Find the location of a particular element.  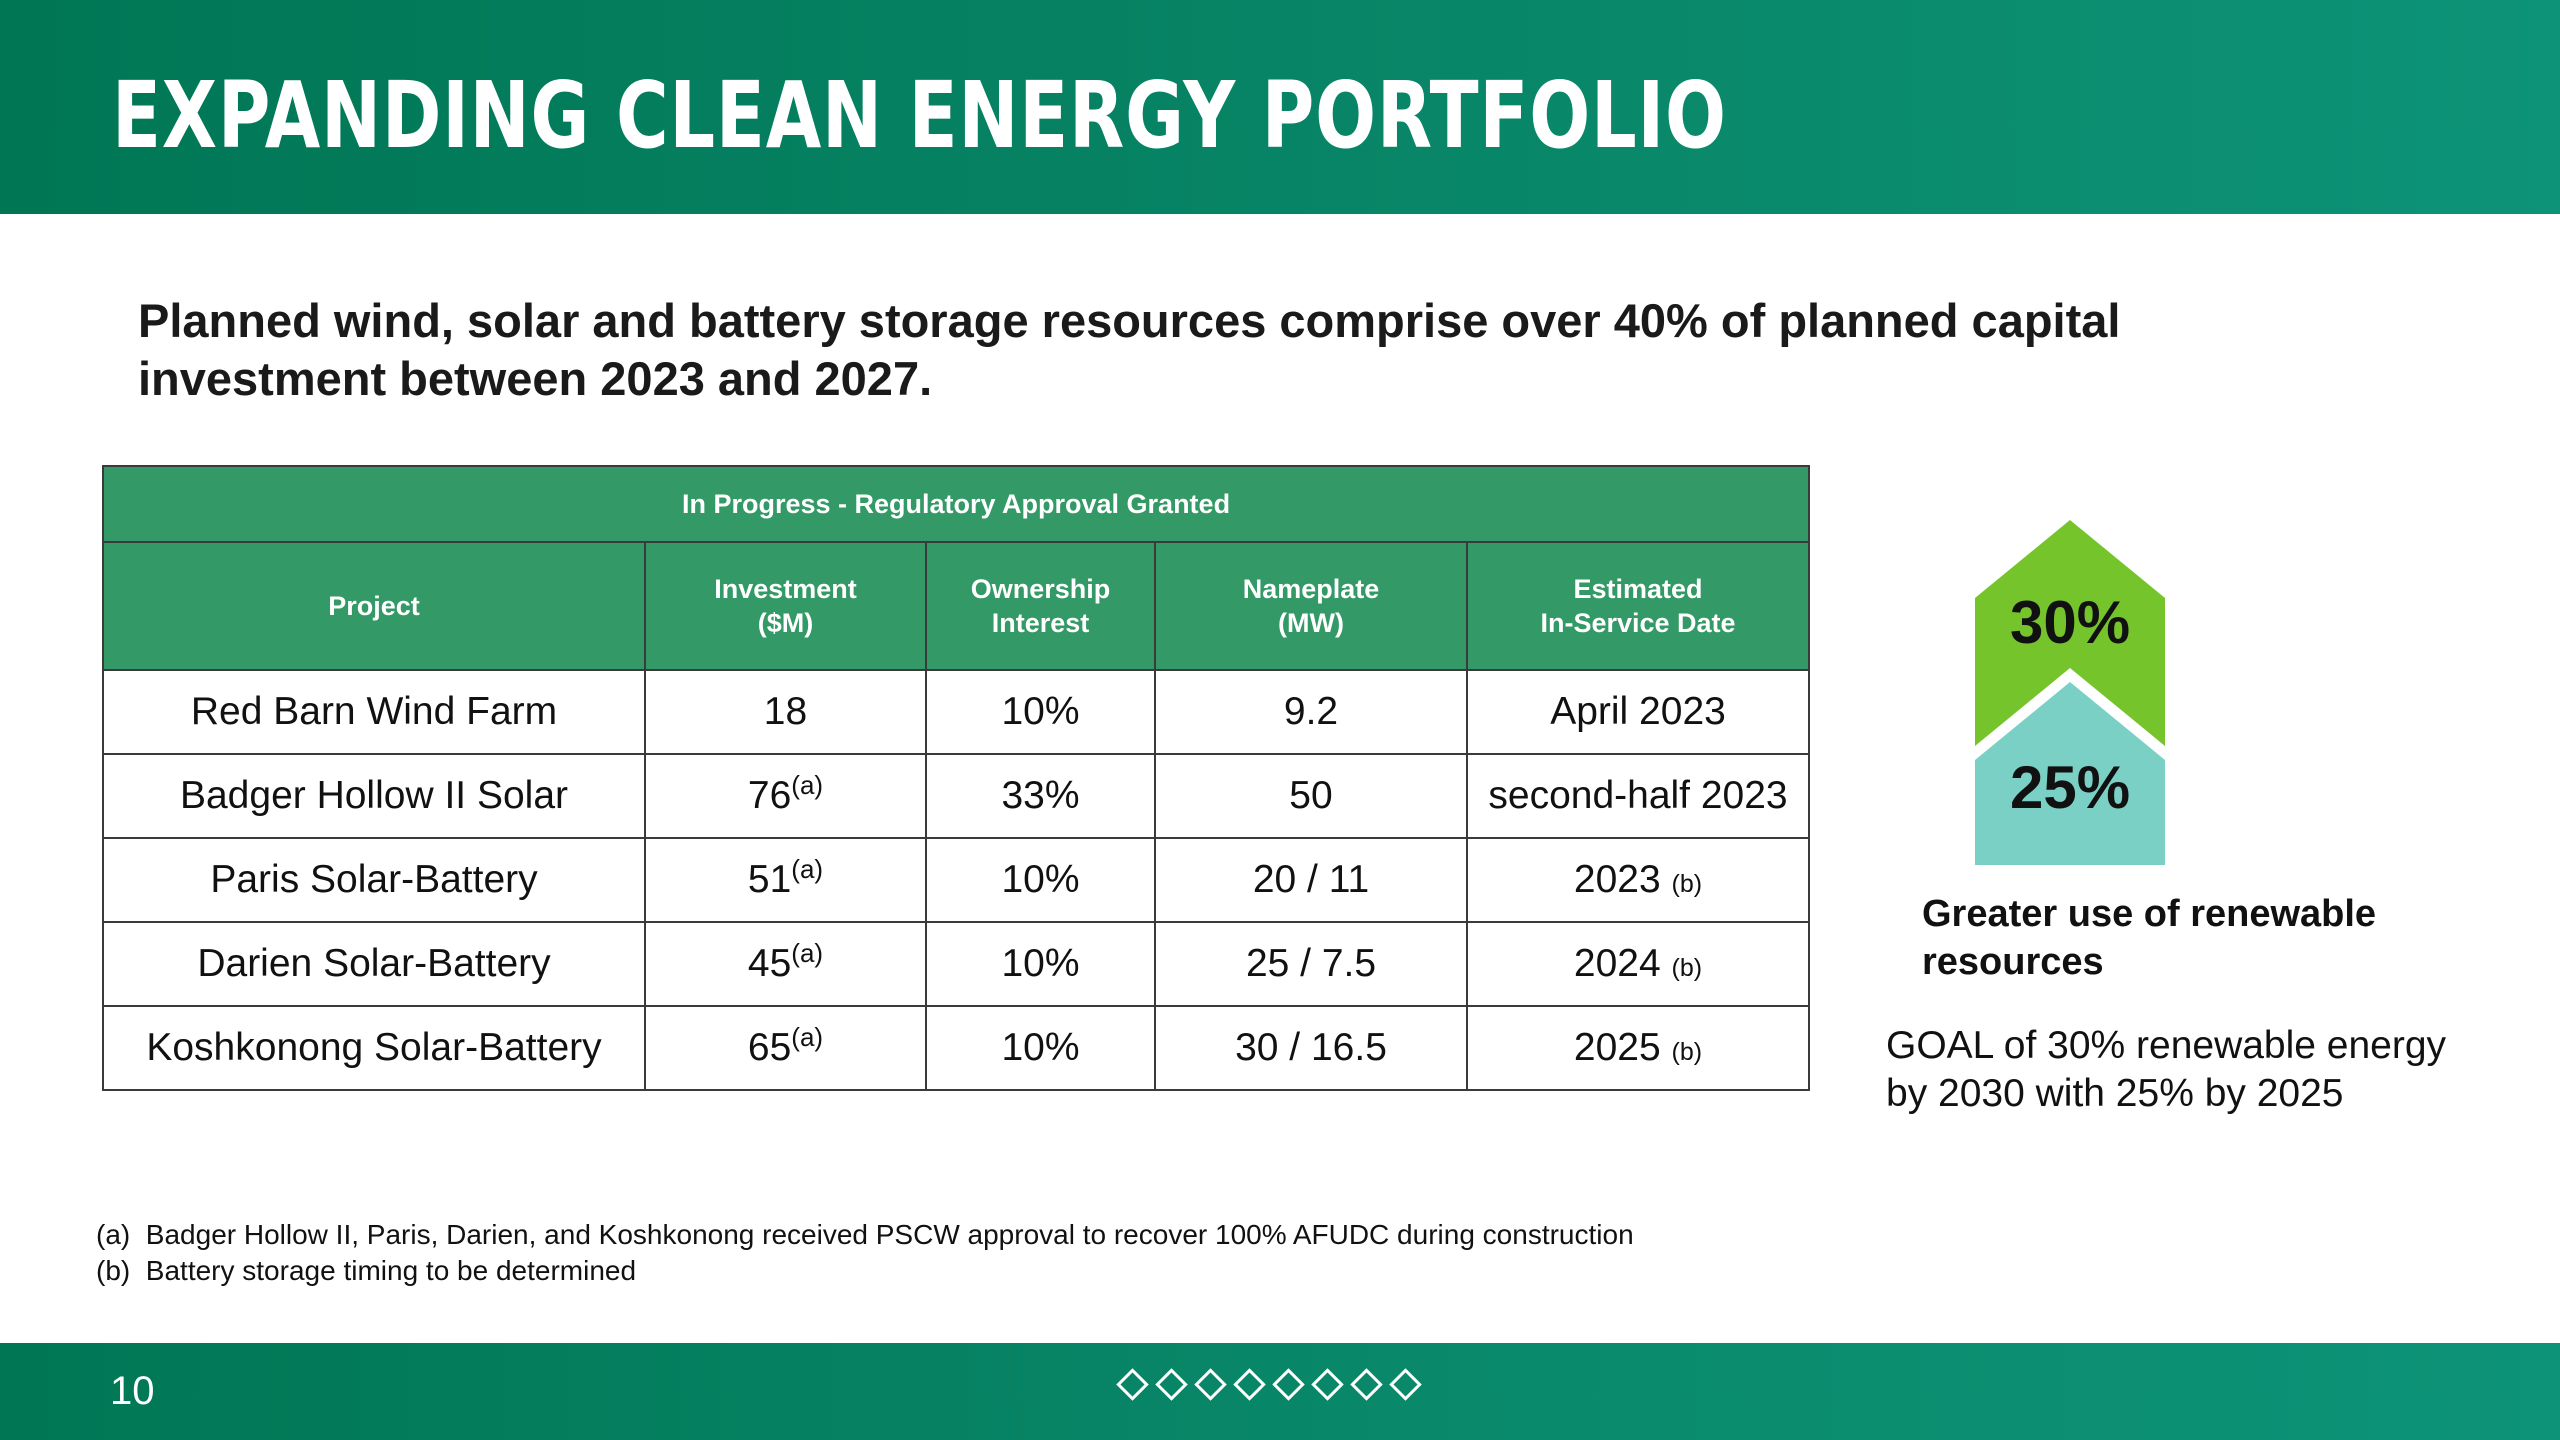

date-value: 2025 is located at coordinates (1617, 1047).